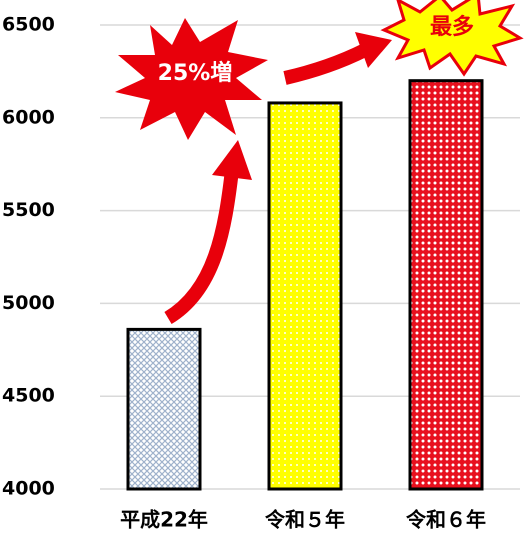 This screenshot has height=536, width=528. I want to click on y-tick-label: 5500, so click(28, 210).